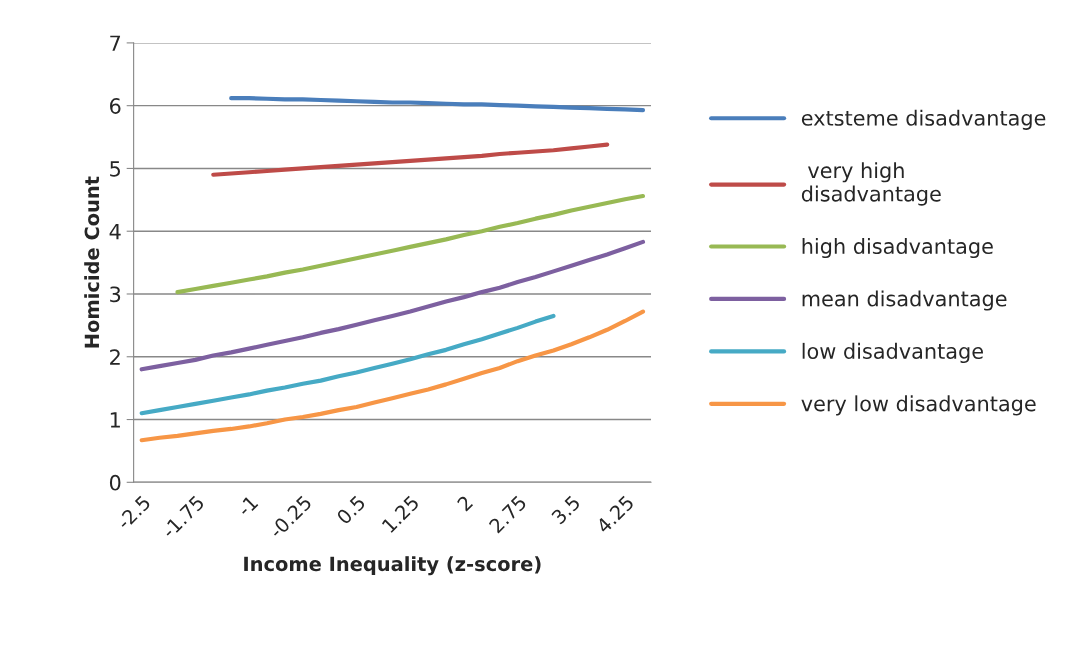  Describe the element at coordinates (133, 512) in the screenshot. I see `x-tick-label: -2.5` at that location.